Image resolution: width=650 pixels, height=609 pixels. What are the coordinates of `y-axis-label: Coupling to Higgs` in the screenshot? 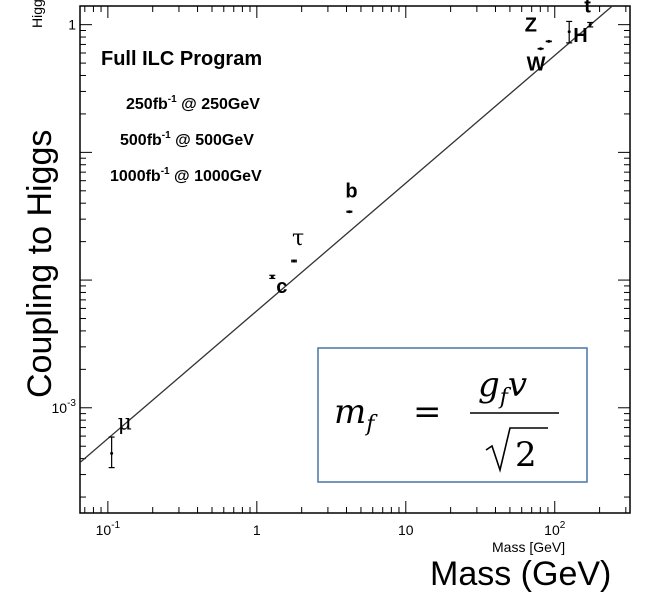 It's located at (39, 264).